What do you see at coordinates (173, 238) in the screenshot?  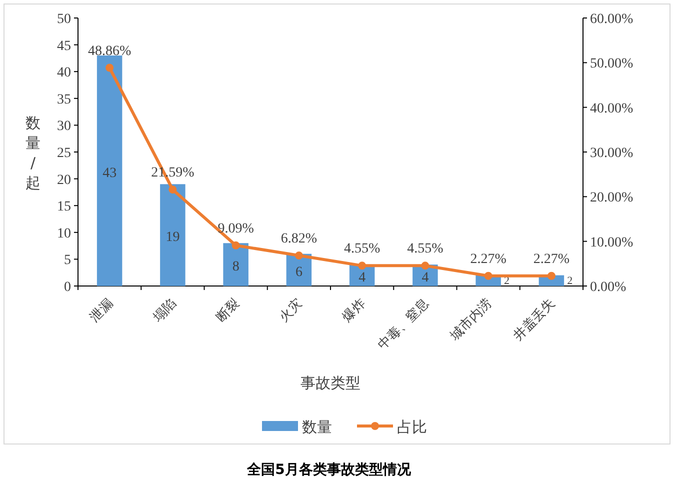 I see `data-label: 19` at bounding box center [173, 238].